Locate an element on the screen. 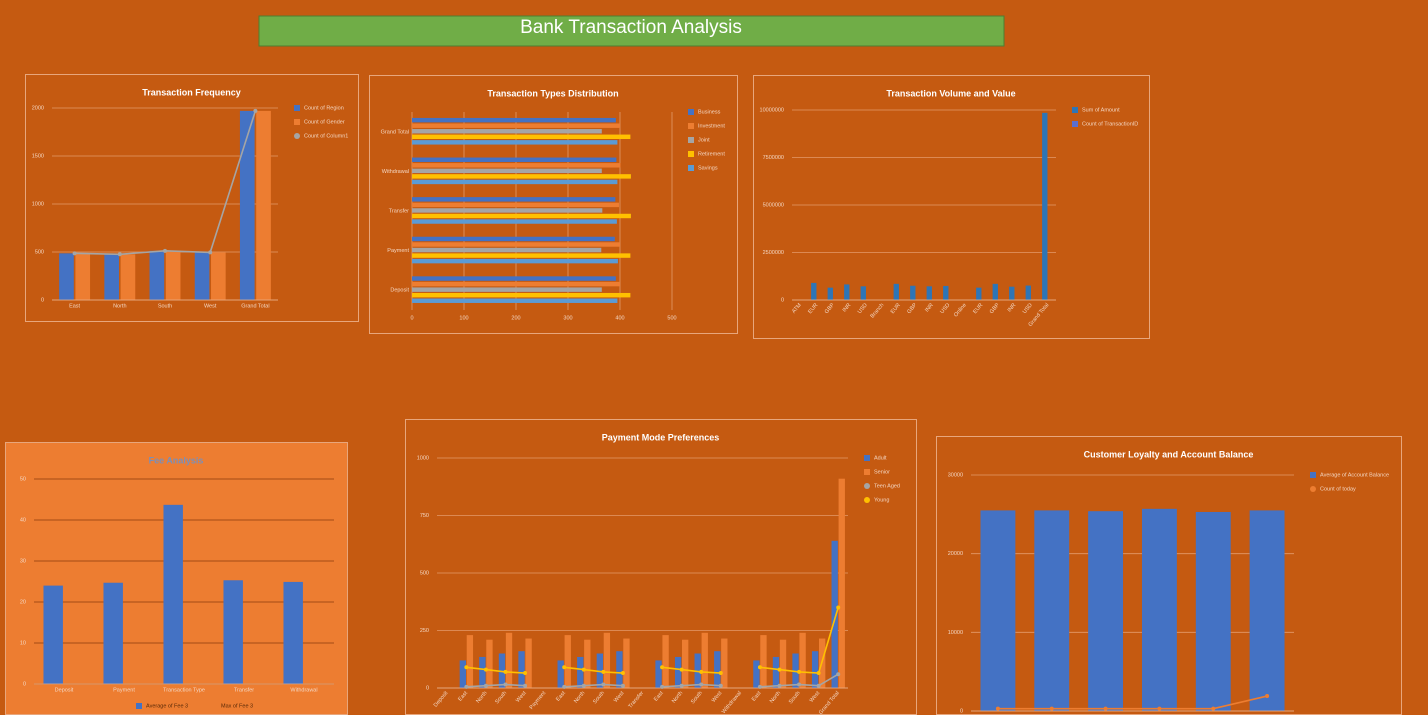  legend-label: Senior is located at coordinates (882, 472).